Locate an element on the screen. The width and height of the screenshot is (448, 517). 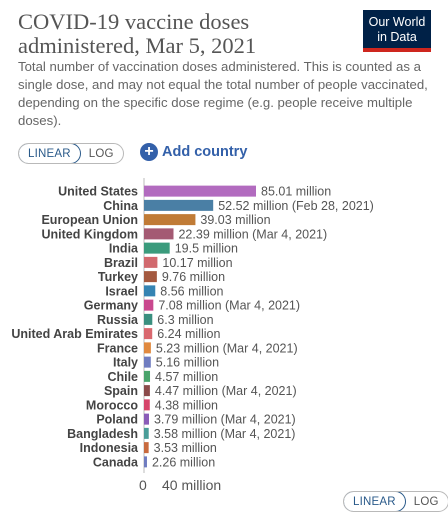
category-label: Canada is located at coordinates (116, 462).